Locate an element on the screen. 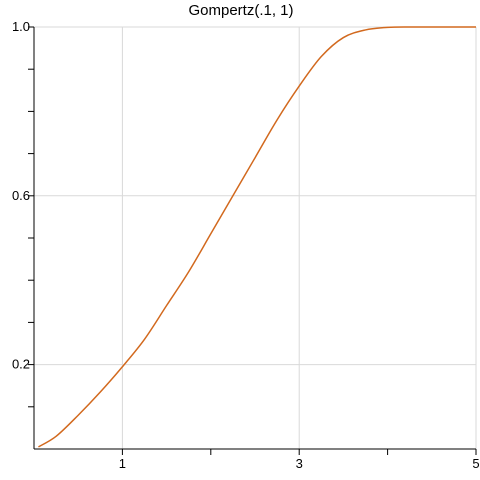  x-tick-label-2: 5 is located at coordinates (475, 463).